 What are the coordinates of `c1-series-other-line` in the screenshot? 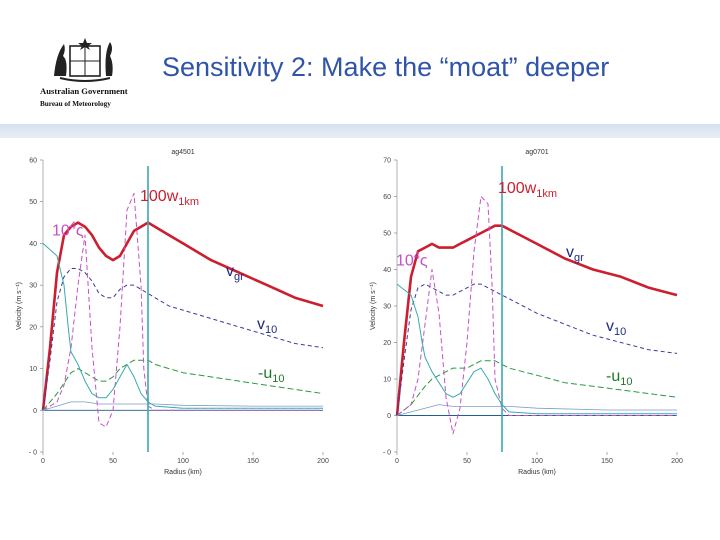 It's located at (536, 410).